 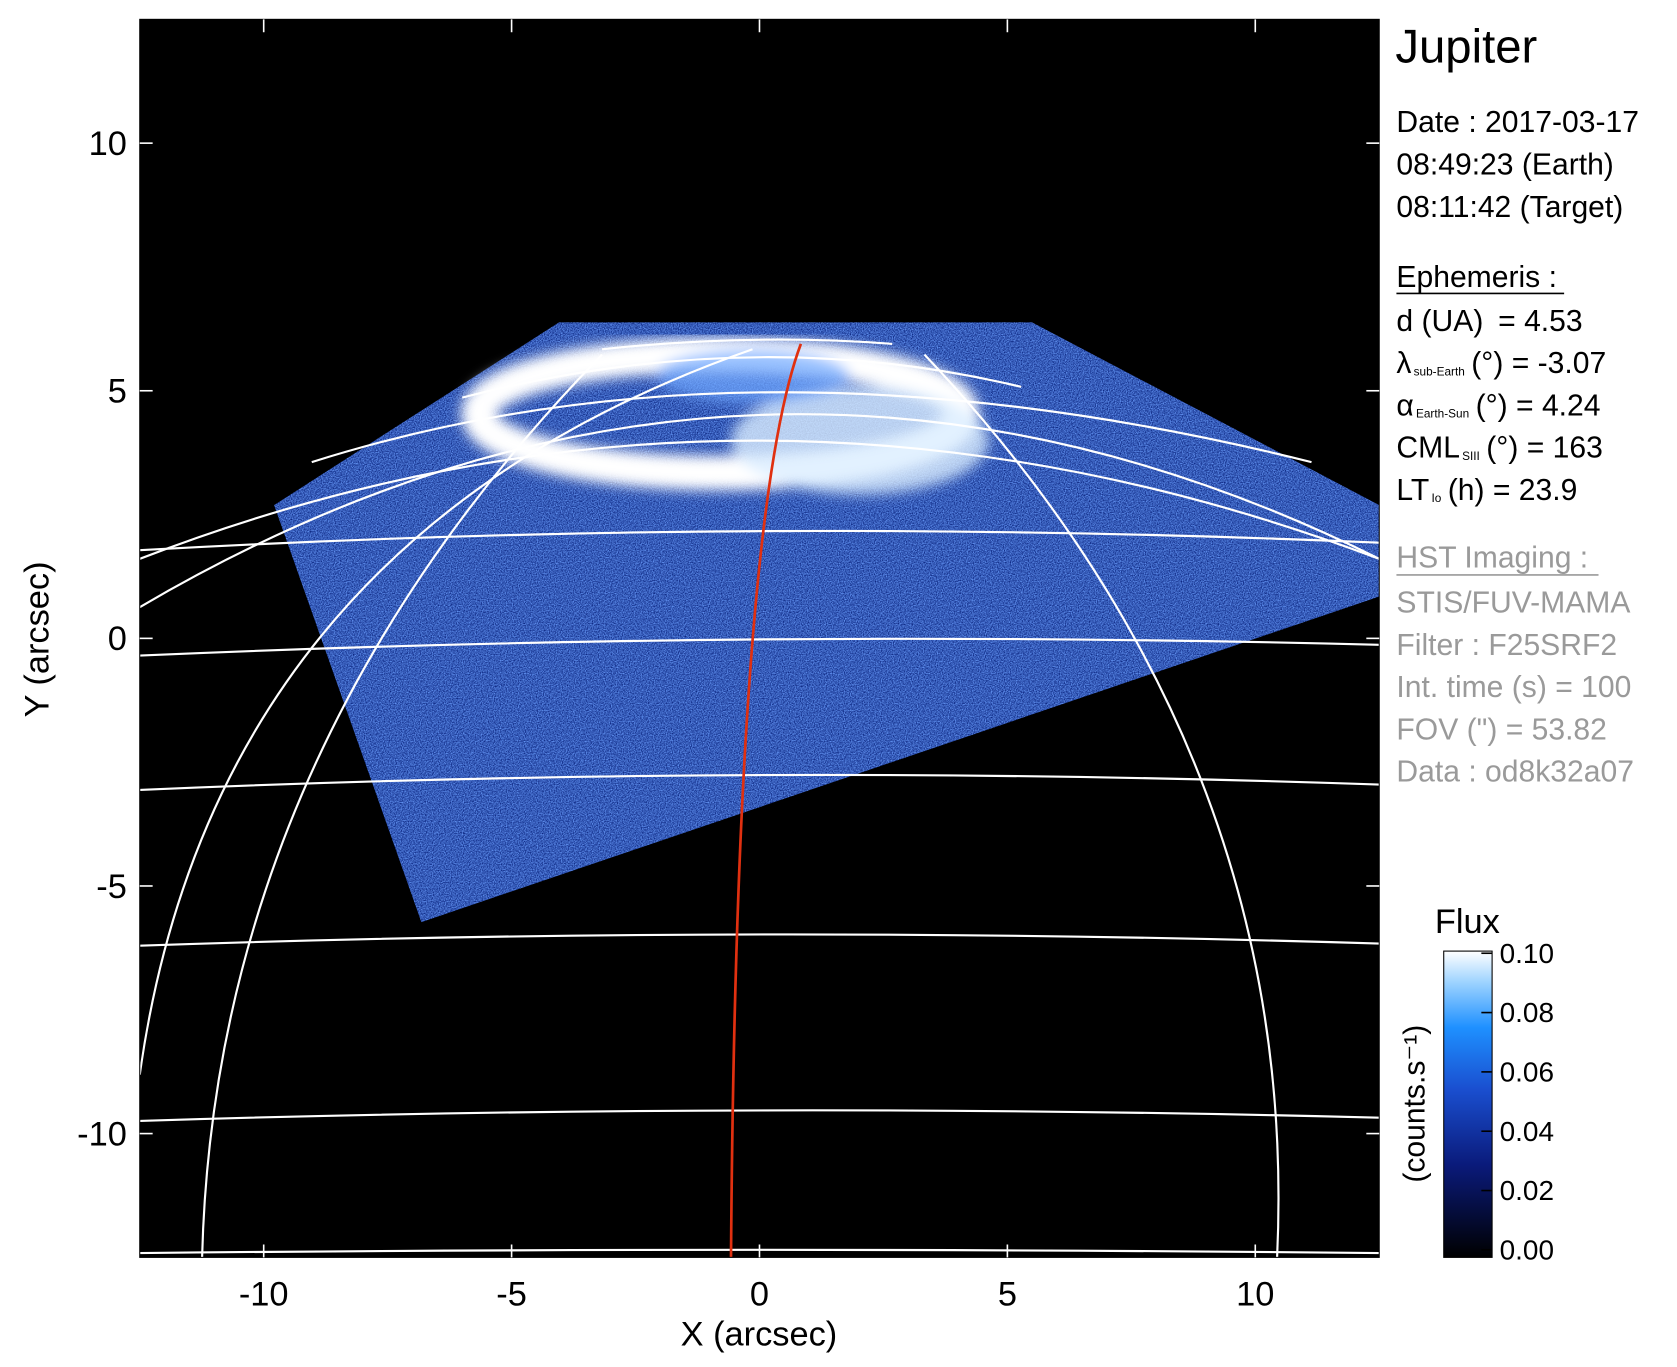 I want to click on hst-line: Int. time (s) = 100, so click(x=1513, y=687).